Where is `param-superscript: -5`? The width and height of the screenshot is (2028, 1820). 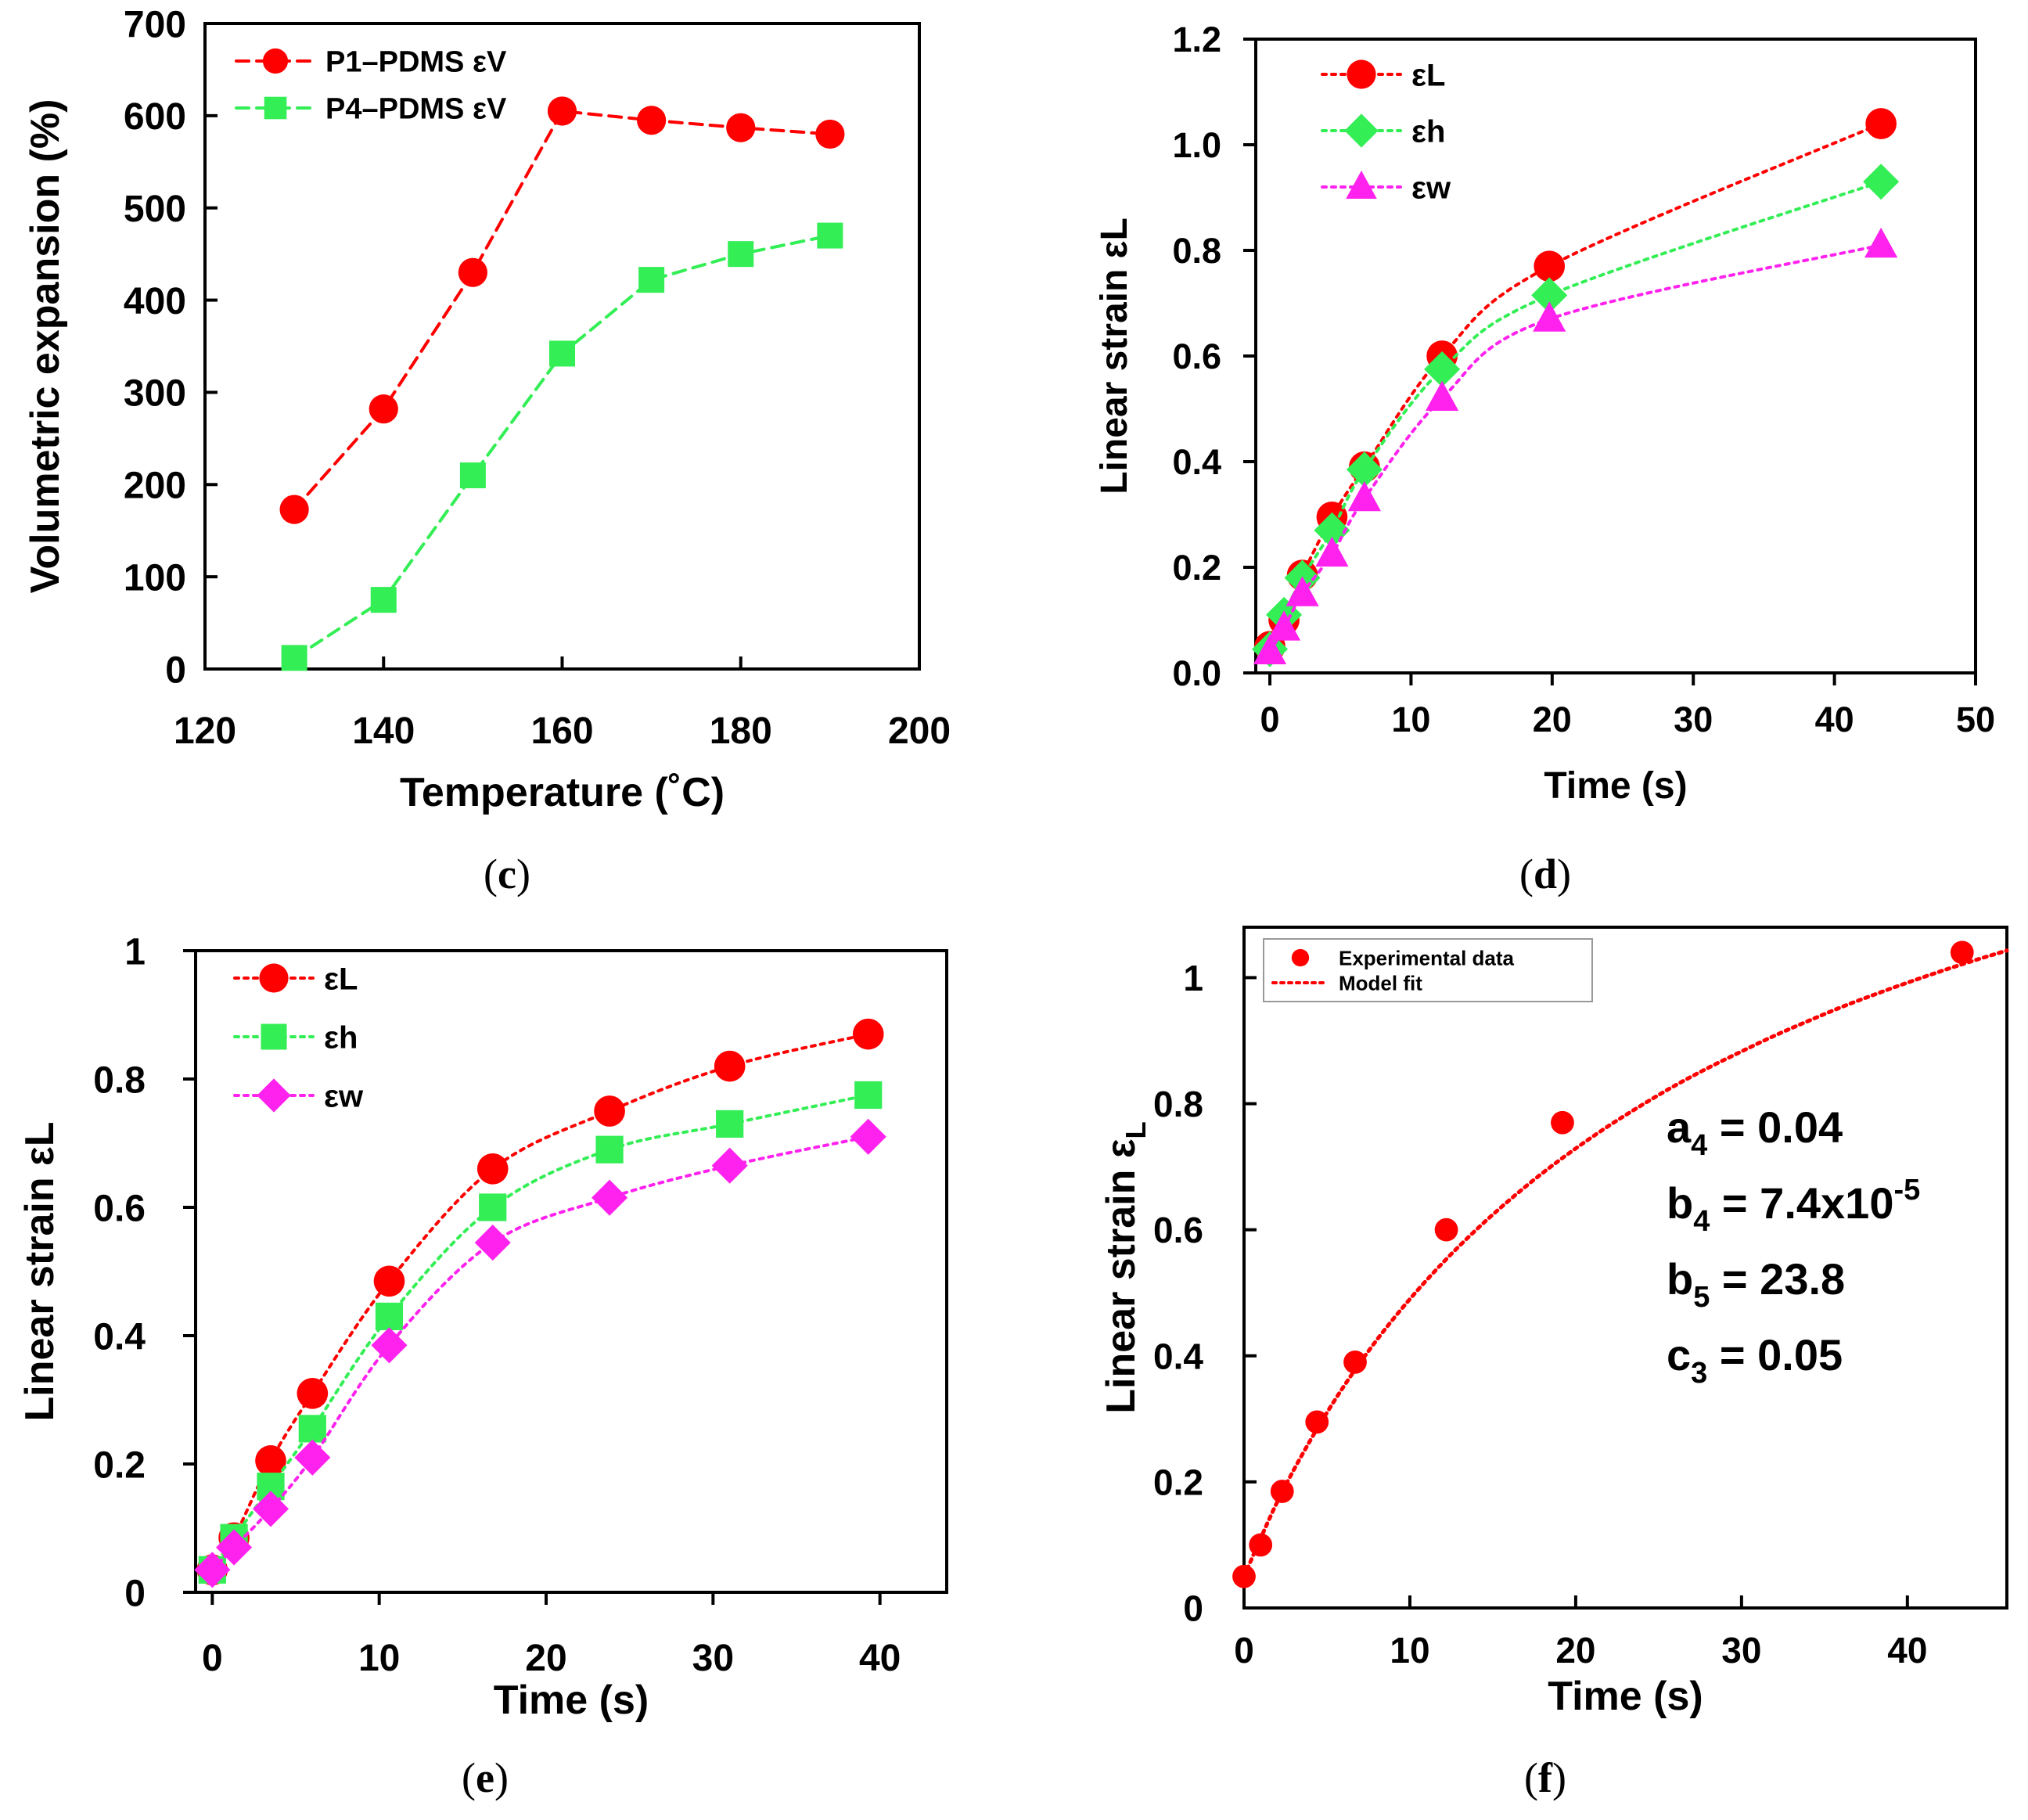 param-superscript: -5 is located at coordinates (1907, 1190).